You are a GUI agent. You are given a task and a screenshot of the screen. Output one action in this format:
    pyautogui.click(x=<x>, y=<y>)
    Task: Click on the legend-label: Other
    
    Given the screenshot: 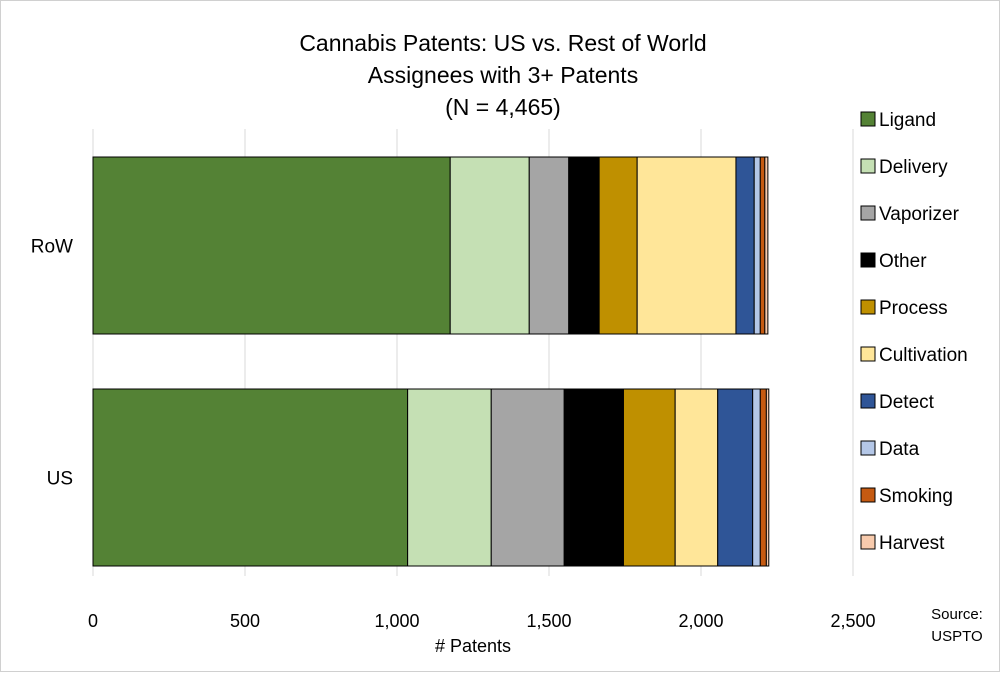 What is the action you would take?
    pyautogui.click(x=903, y=261)
    